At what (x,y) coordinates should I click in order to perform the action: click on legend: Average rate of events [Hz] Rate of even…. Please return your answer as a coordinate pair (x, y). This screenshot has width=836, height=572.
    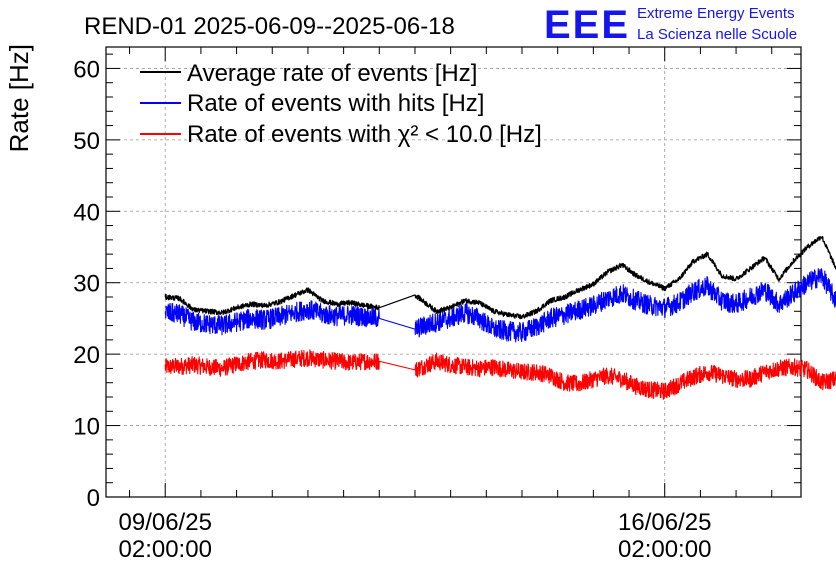
    Looking at the image, I should click on (341, 104).